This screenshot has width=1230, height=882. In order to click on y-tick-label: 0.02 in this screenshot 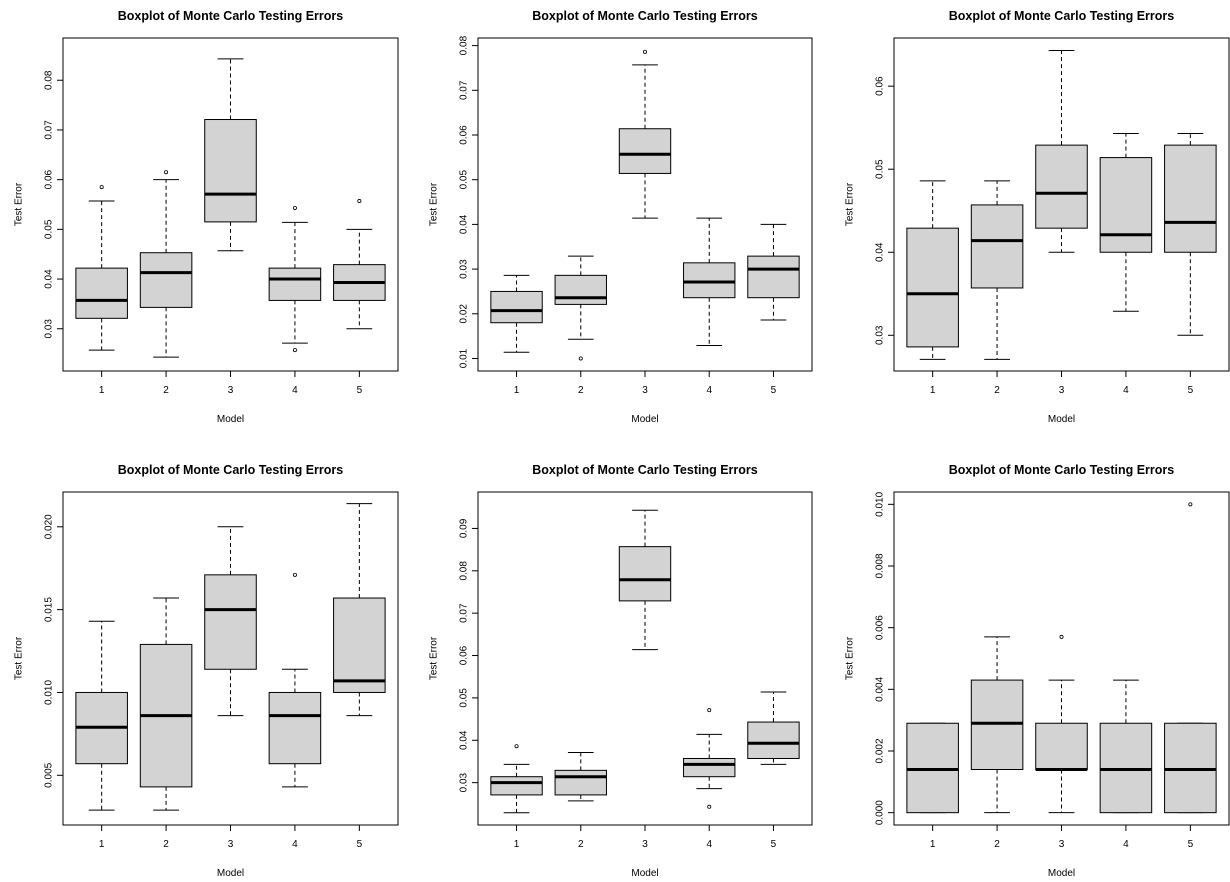, I will do `click(464, 314)`.